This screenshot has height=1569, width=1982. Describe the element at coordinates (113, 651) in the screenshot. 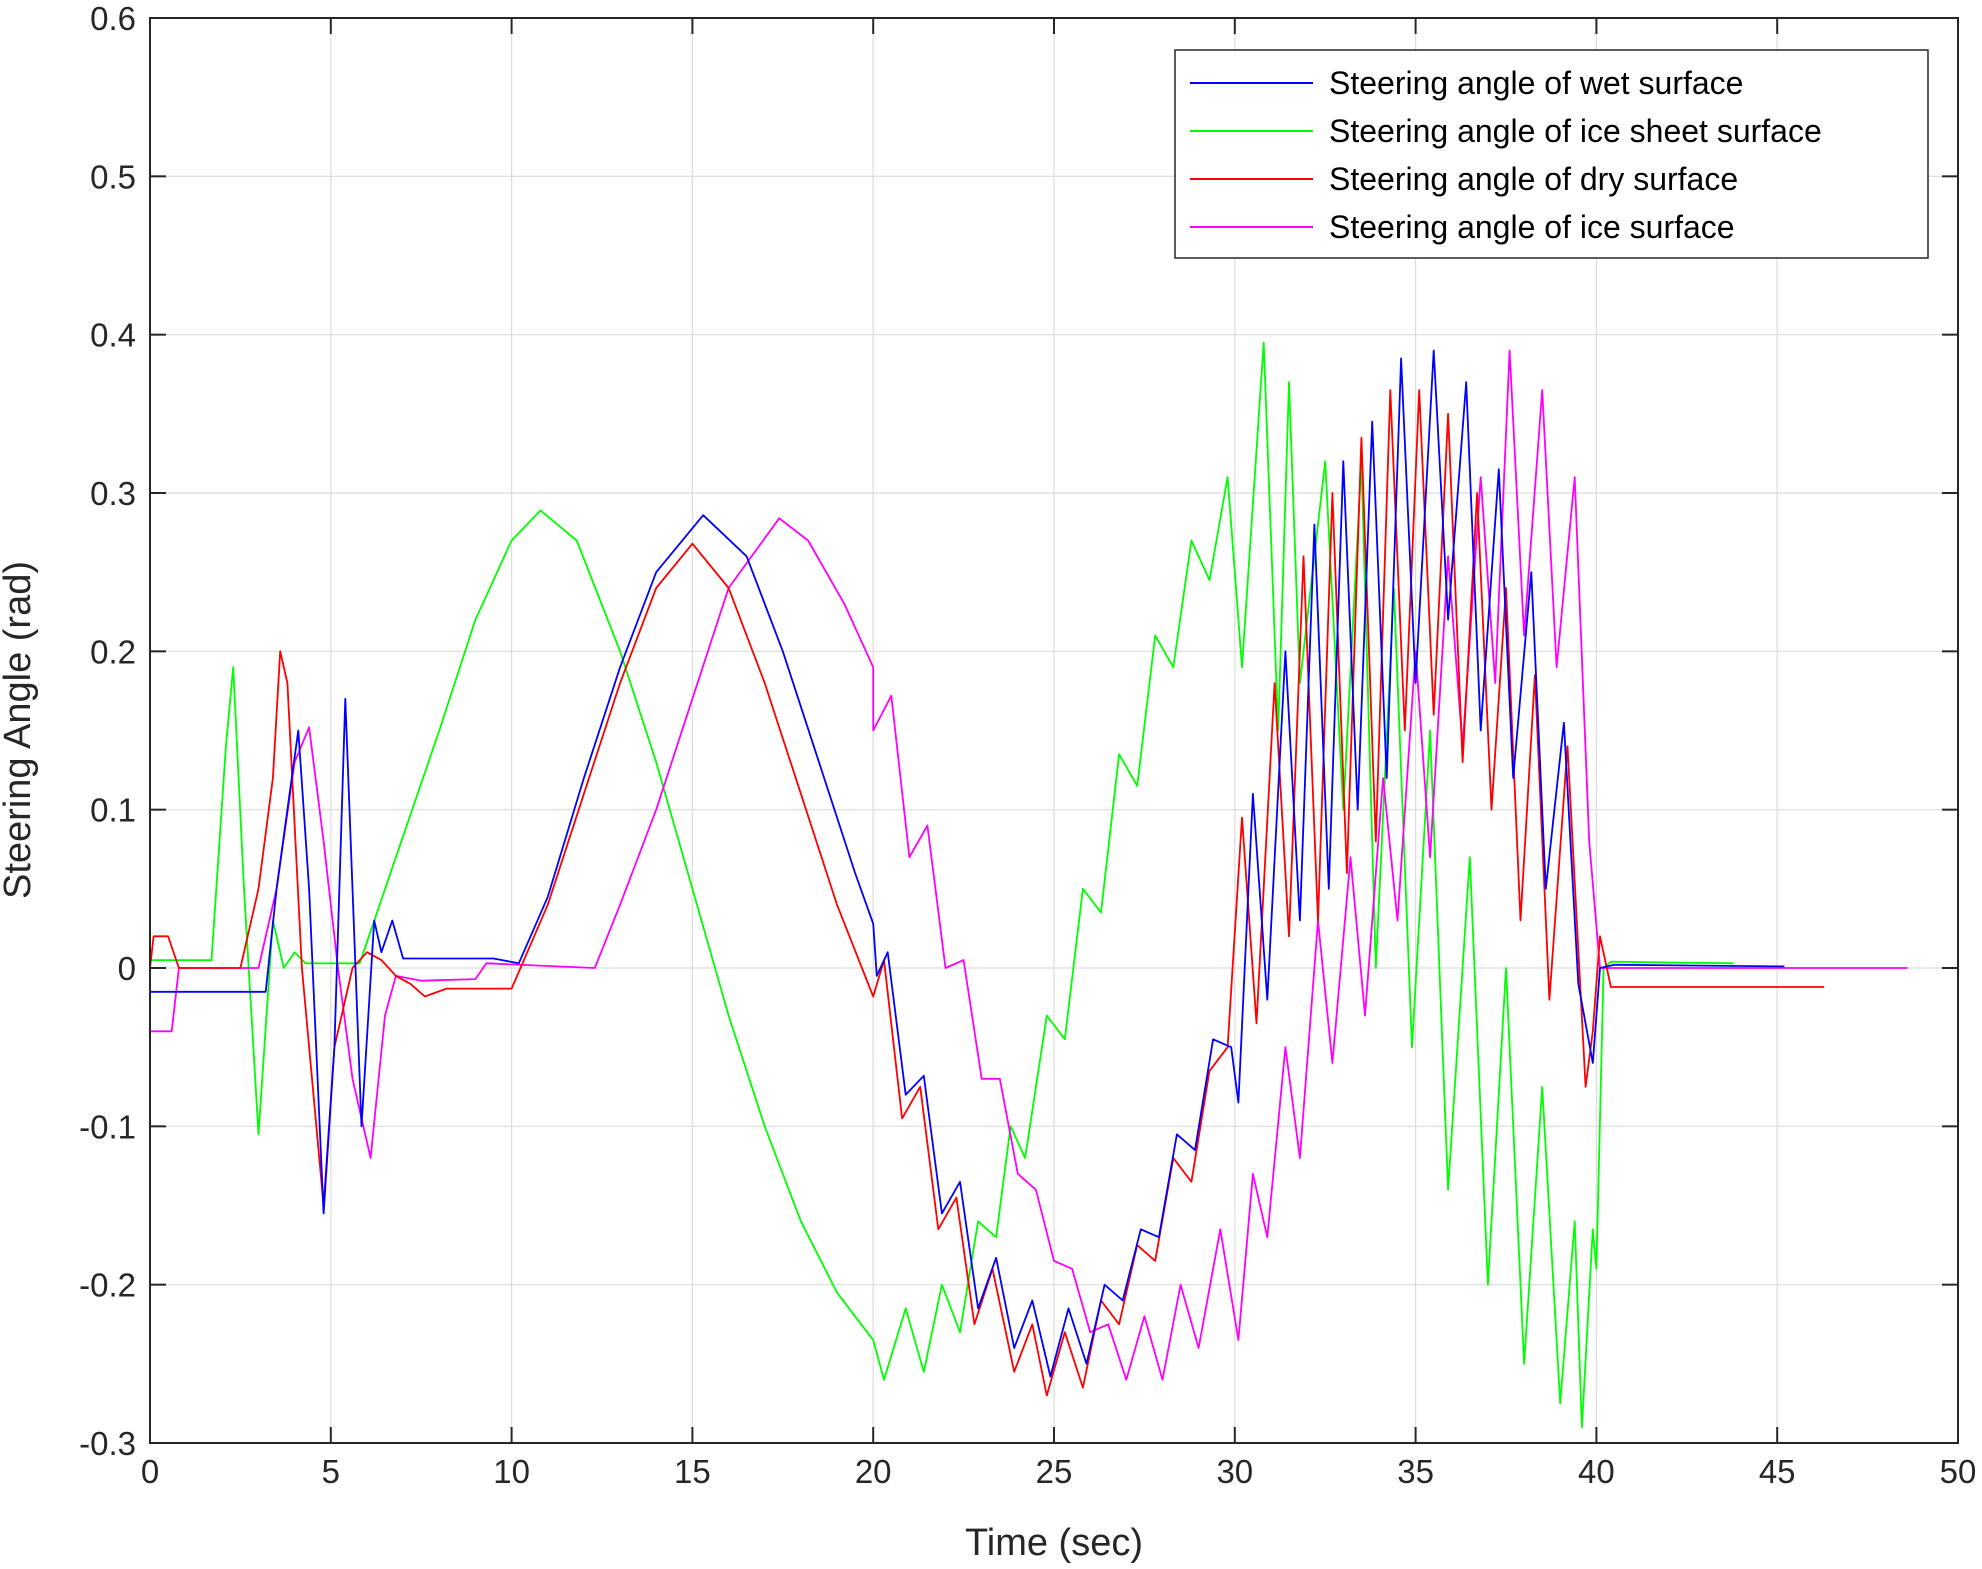

I see `y-tick-label: 0.2` at that location.